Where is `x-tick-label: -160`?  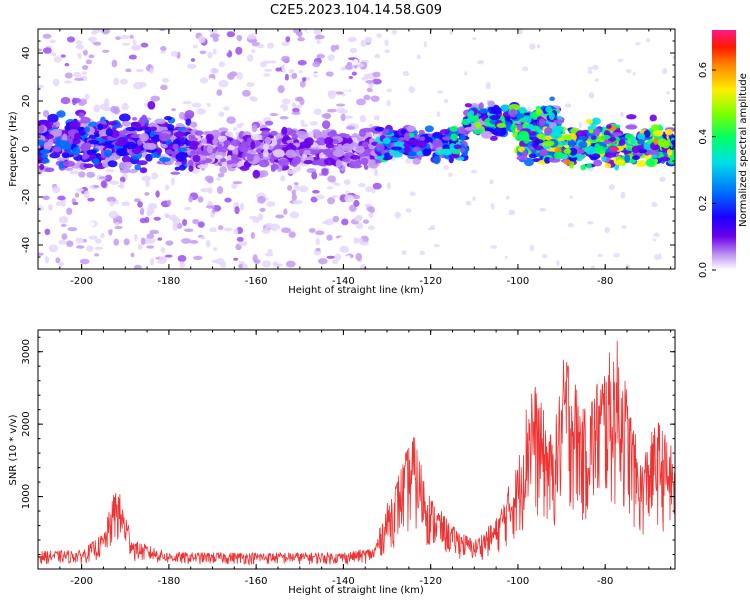
x-tick-label: -160 is located at coordinates (256, 281).